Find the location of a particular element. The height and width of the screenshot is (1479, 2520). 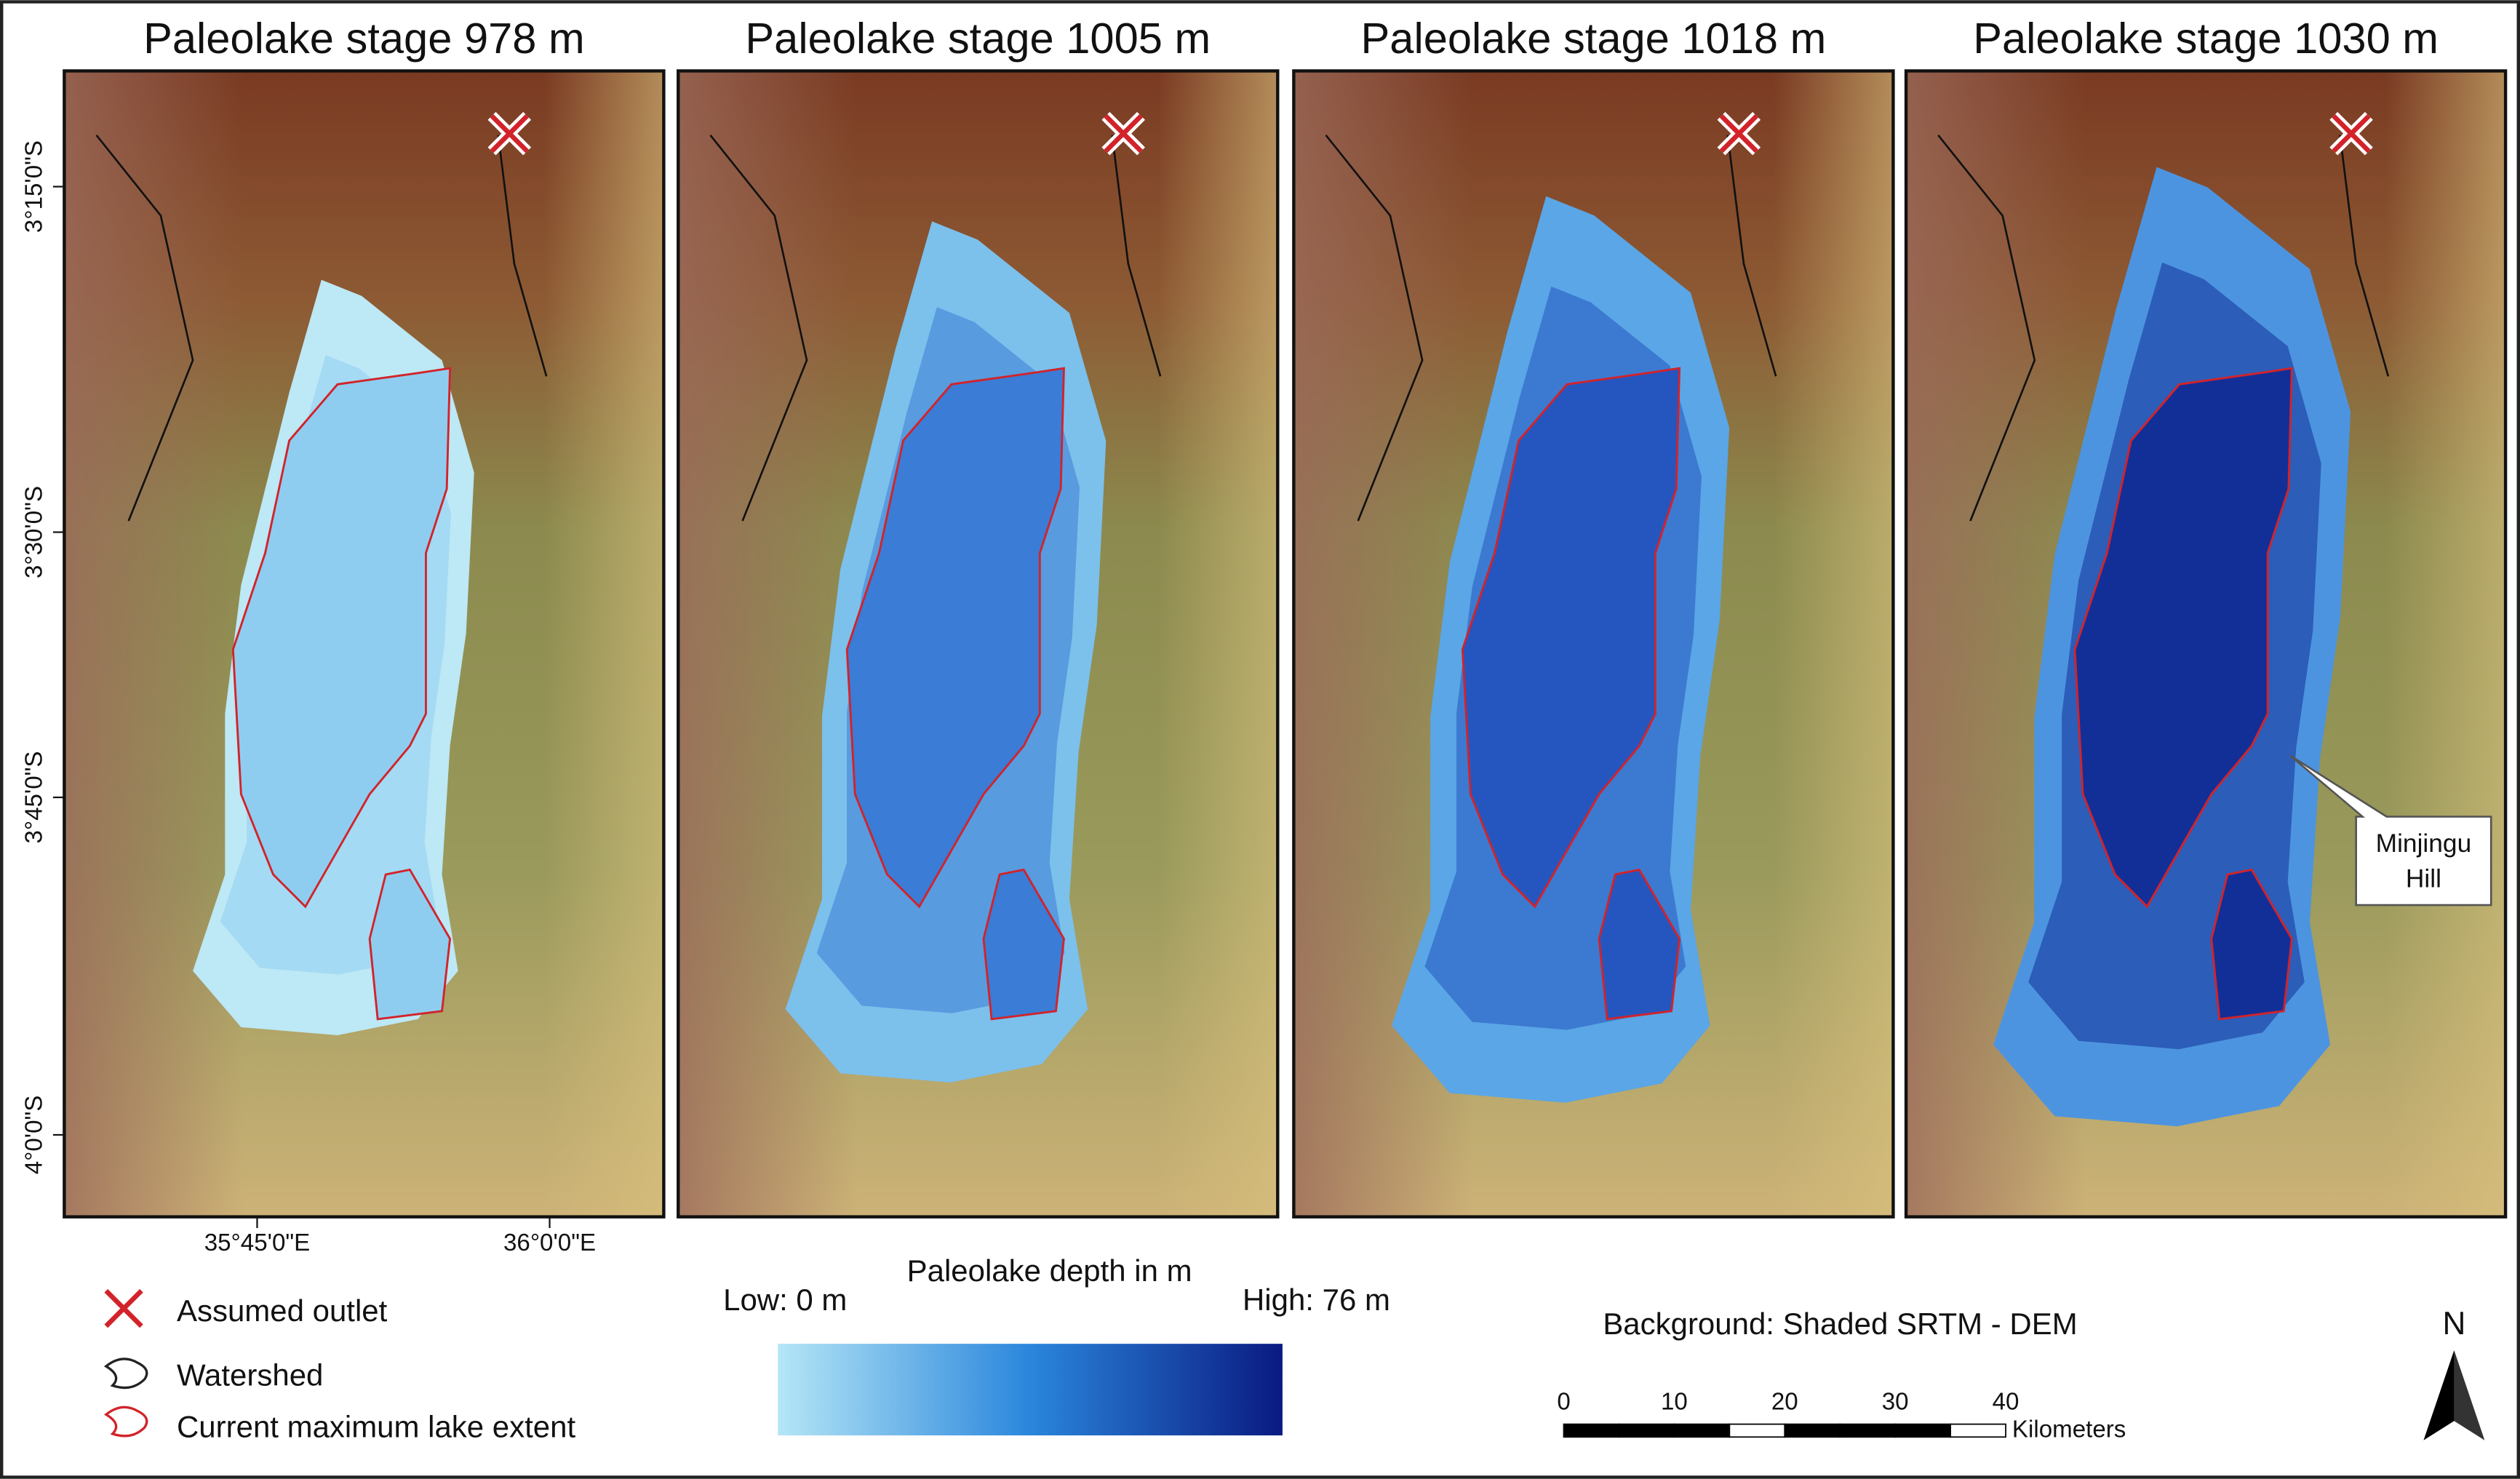

legend-label: Watershed is located at coordinates (250, 1375).